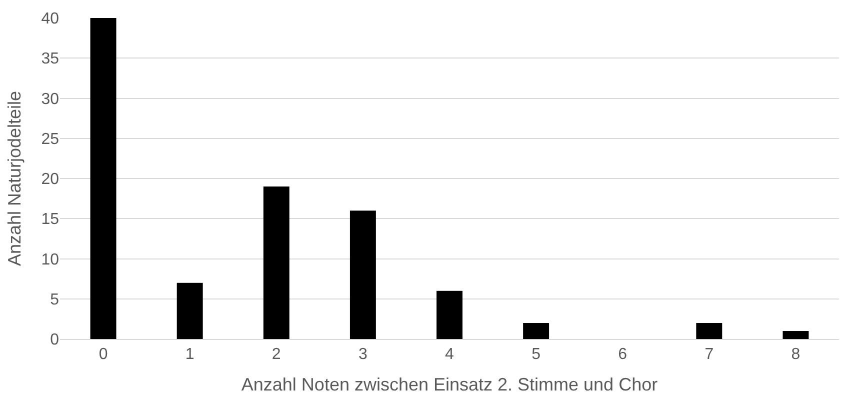 This screenshot has width=854, height=409. Describe the element at coordinates (189, 355) in the screenshot. I see `x-tick-label: 1` at that location.